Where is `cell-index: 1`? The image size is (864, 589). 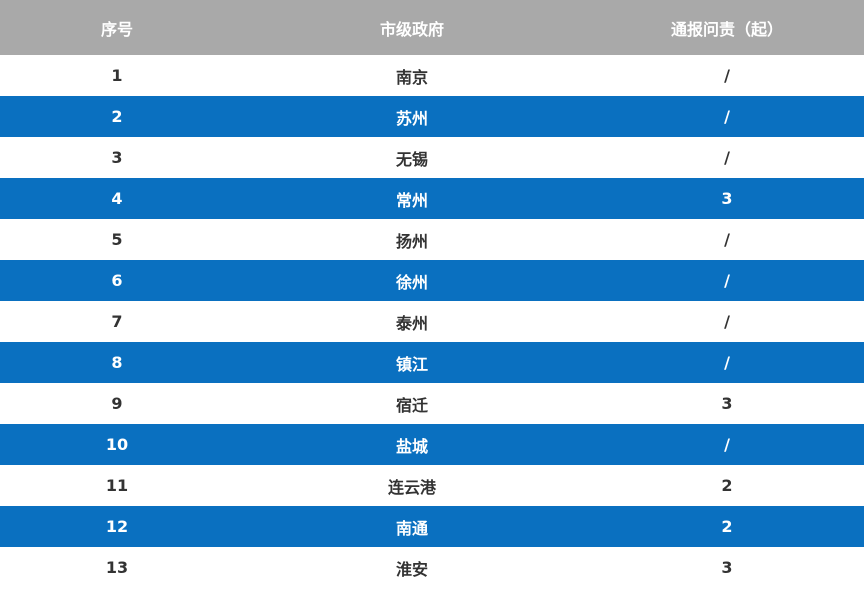
cell-index: 1 is located at coordinates (117, 75).